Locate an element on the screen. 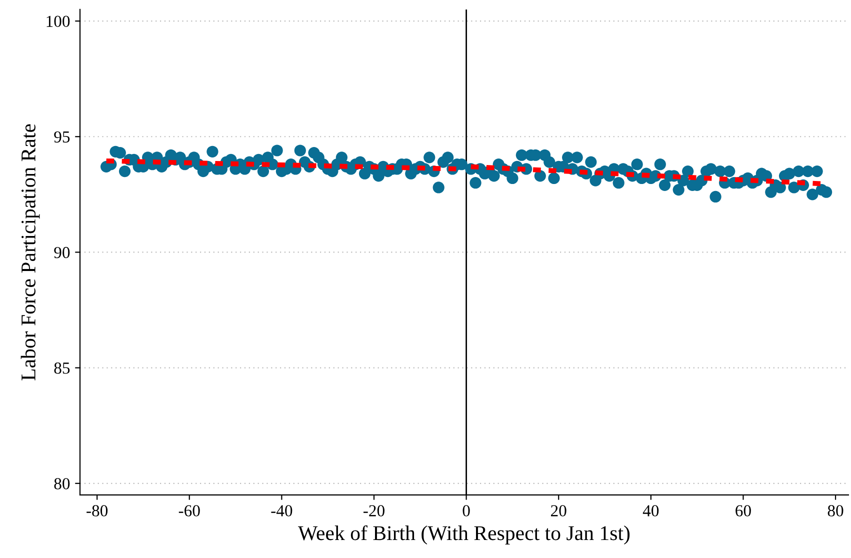 Image resolution: width=851 pixels, height=558 pixels. y-tick-label: 90 is located at coordinates (62, 252).